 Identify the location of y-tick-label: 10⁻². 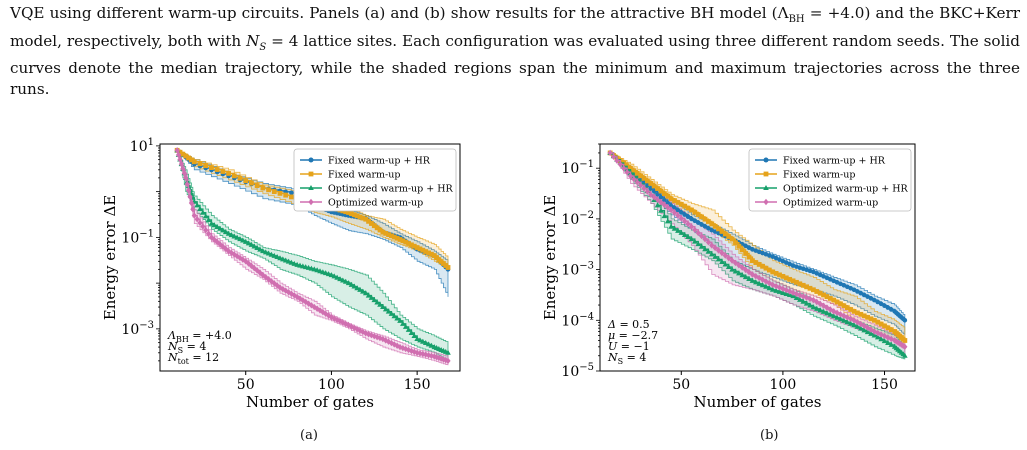
(577, 219).